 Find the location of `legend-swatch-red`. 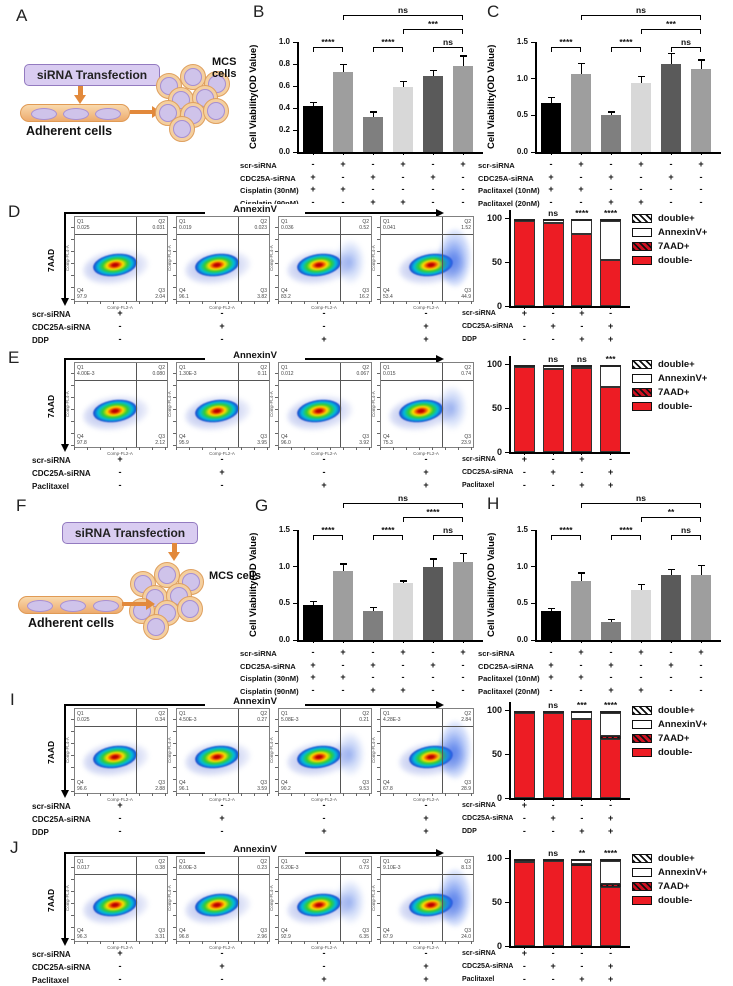

legend-swatch-red is located at coordinates (642, 260).